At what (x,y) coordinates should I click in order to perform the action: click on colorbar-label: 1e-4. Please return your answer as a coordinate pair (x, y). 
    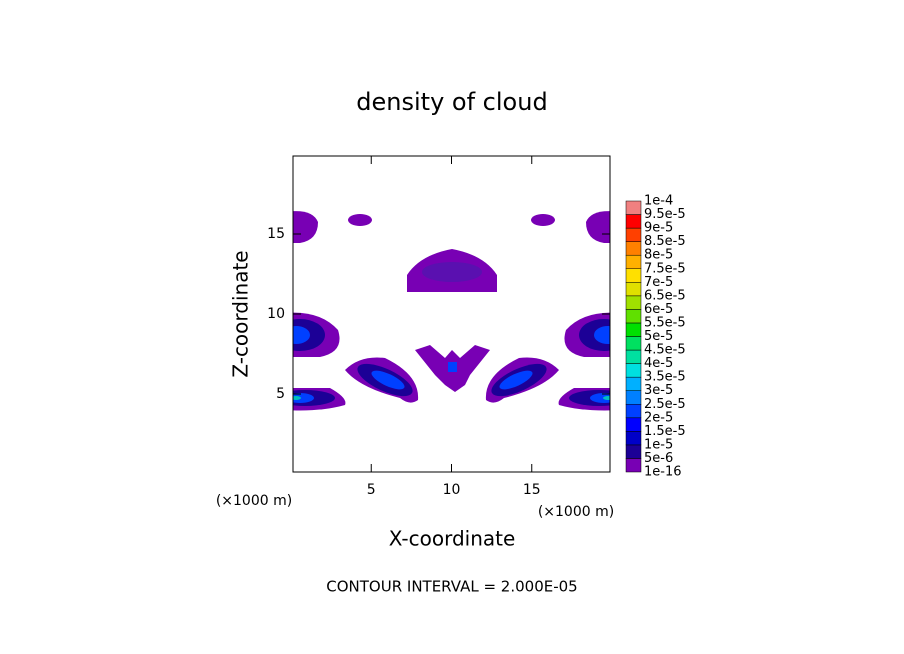
    Looking at the image, I should click on (658, 201).